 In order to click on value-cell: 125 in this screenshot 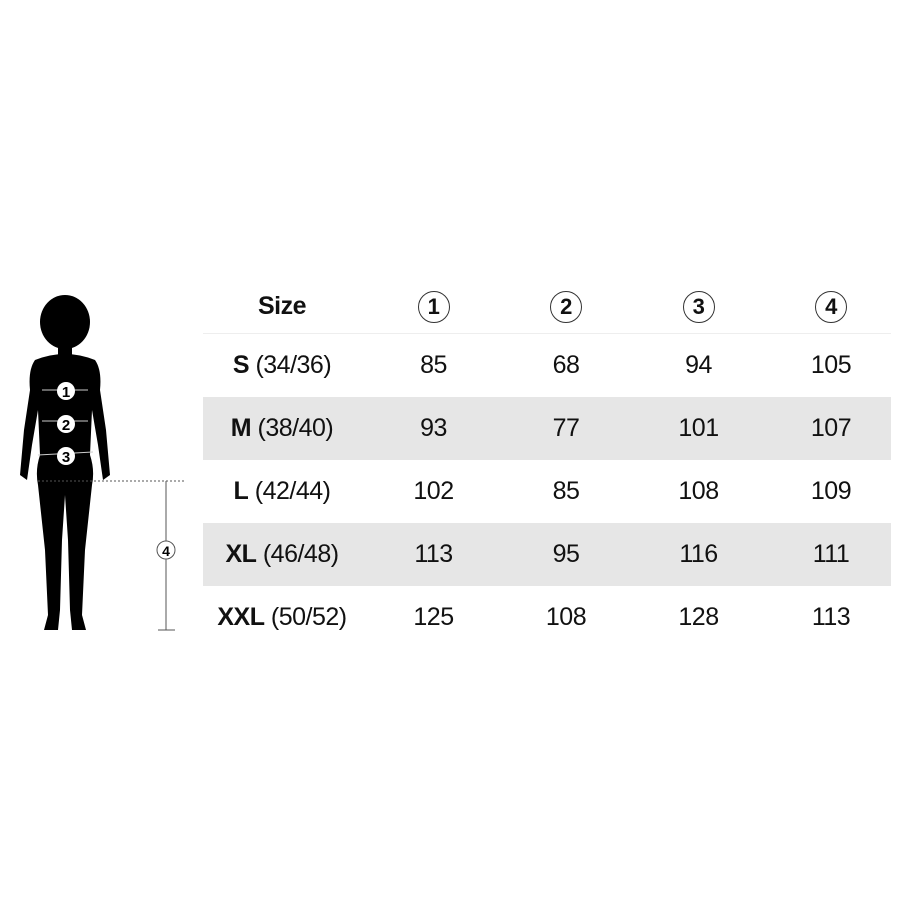, I will do `click(433, 617)`.